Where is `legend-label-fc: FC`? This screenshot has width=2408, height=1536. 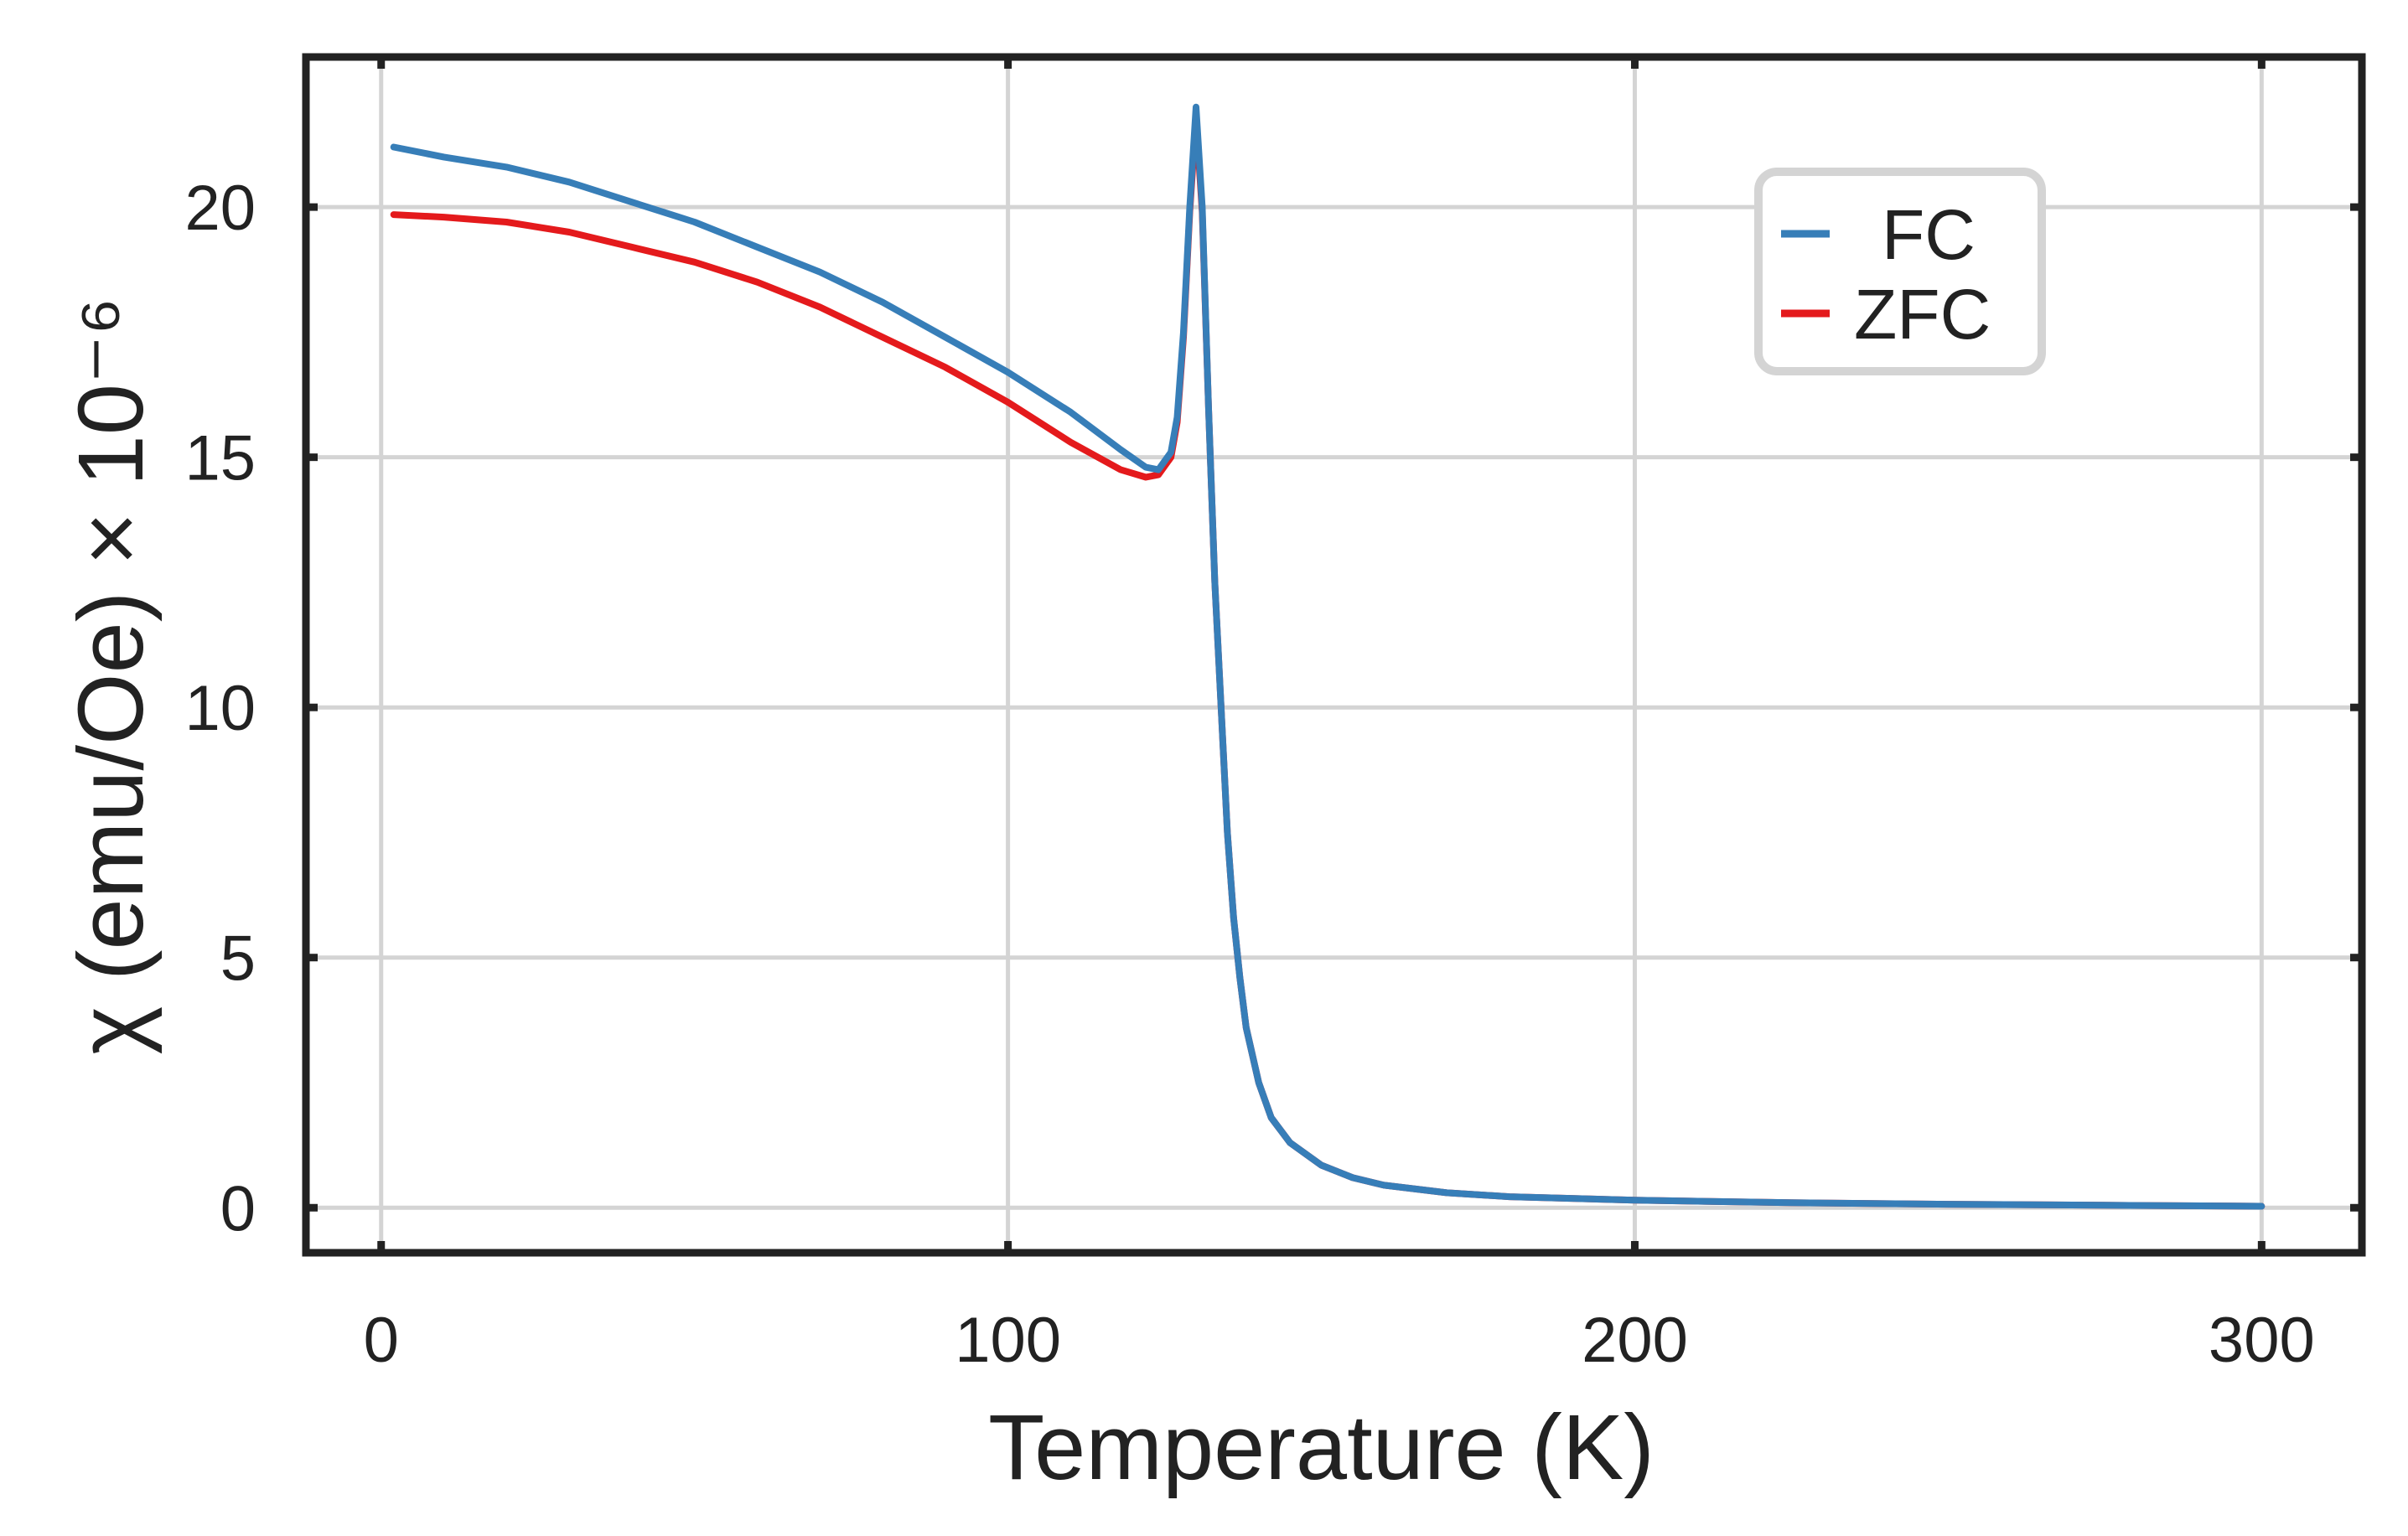 legend-label-fc: FC is located at coordinates (1929, 234).